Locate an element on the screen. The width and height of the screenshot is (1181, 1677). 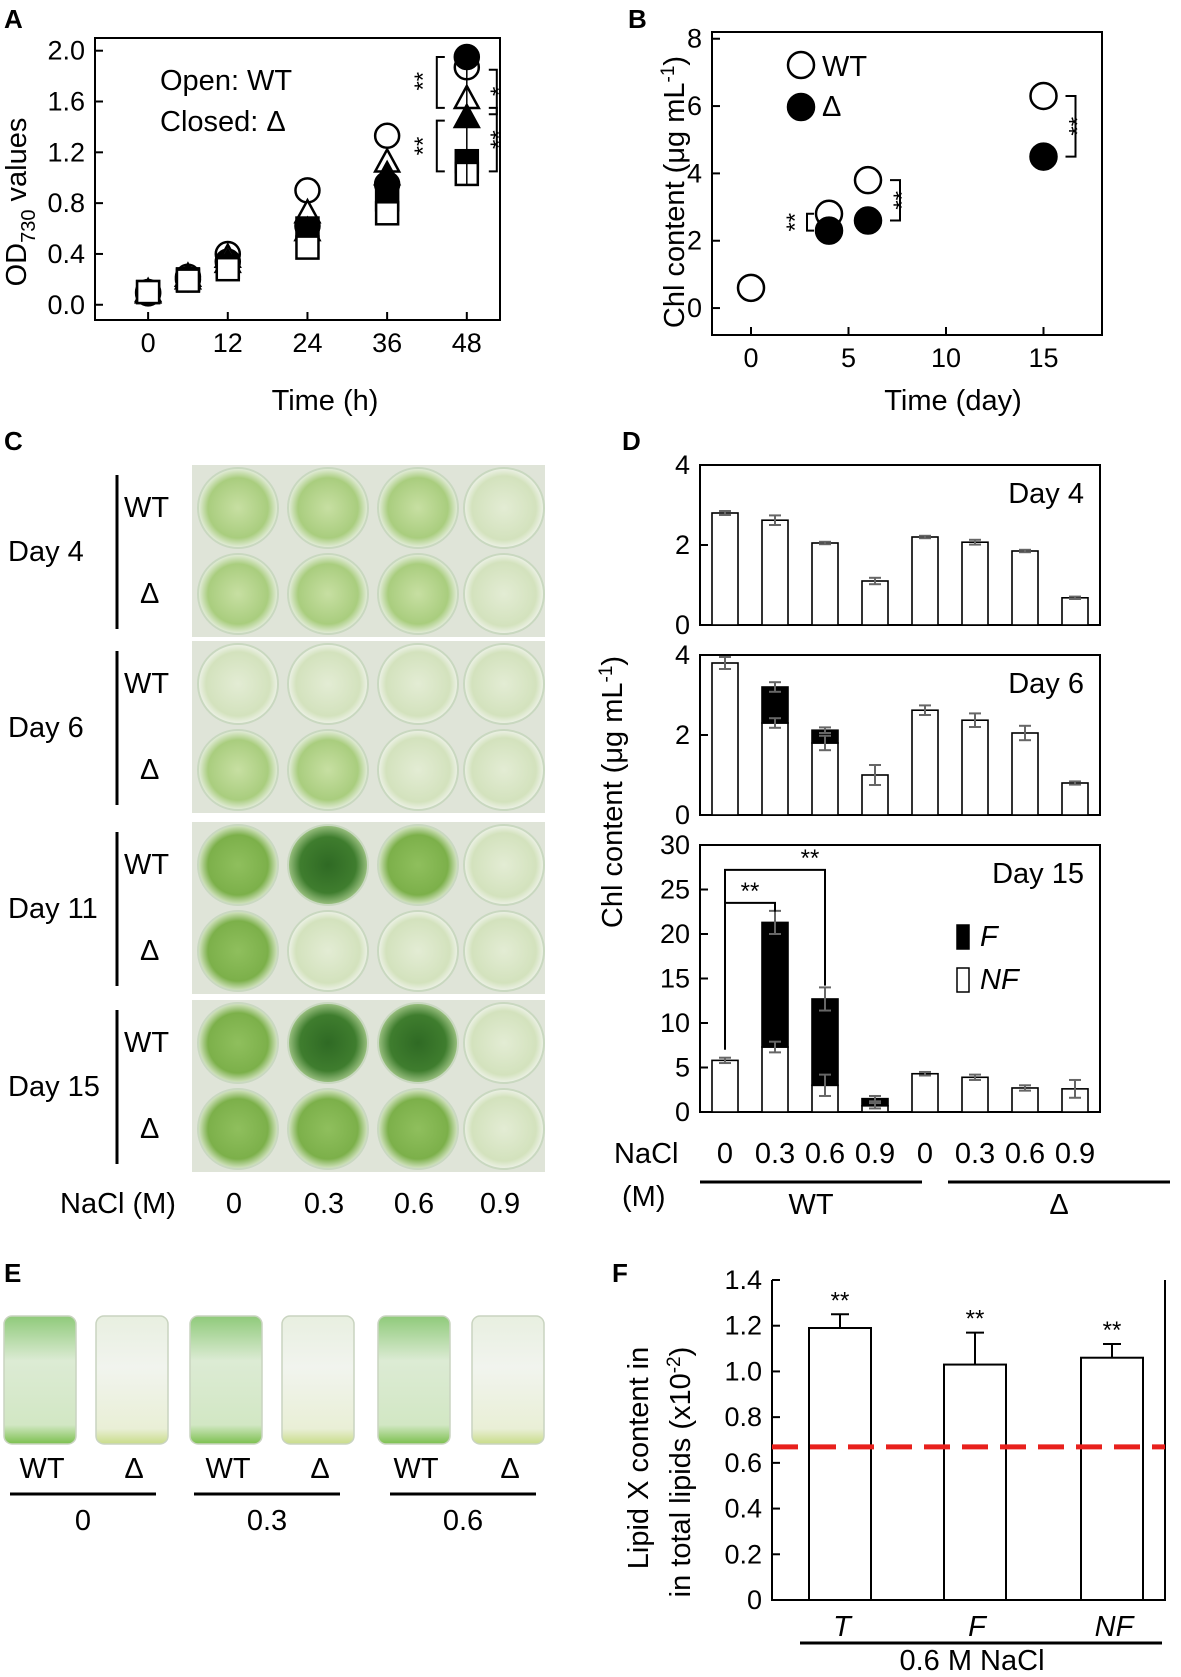
panel-a-y-tick-label: 0.8 is located at coordinates (66, 203).